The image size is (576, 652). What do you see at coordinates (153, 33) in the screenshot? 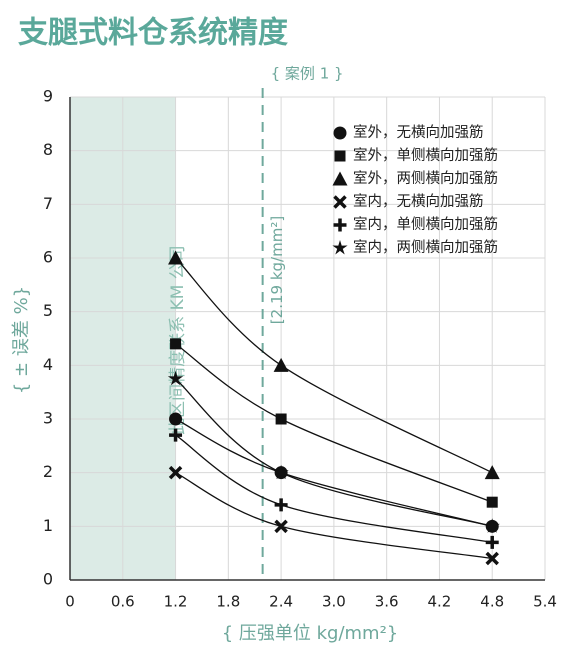
I see `chart-title: 支腿式料仓系统精度` at bounding box center [153, 33].